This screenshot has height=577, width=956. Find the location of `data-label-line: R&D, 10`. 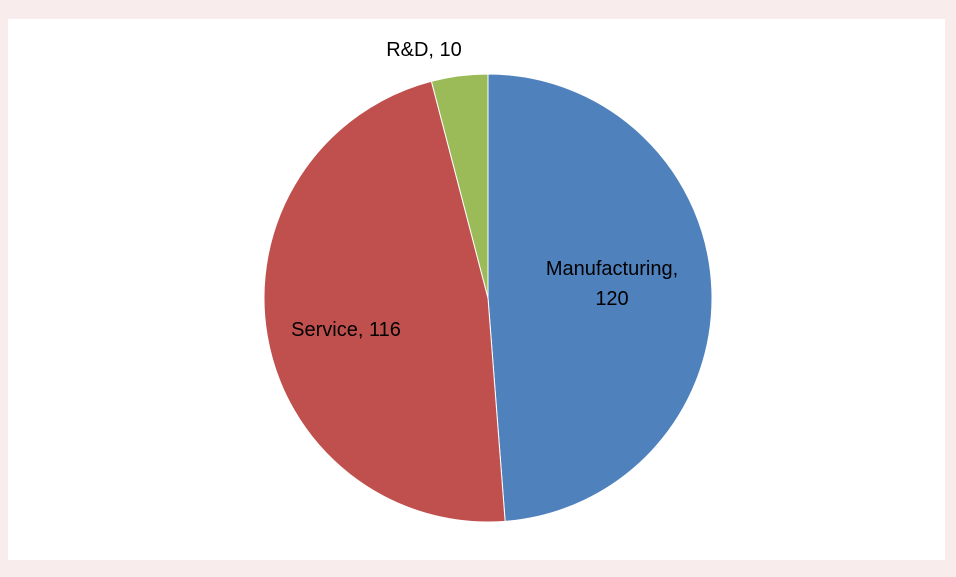

data-label-line: R&D, 10 is located at coordinates (424, 50).